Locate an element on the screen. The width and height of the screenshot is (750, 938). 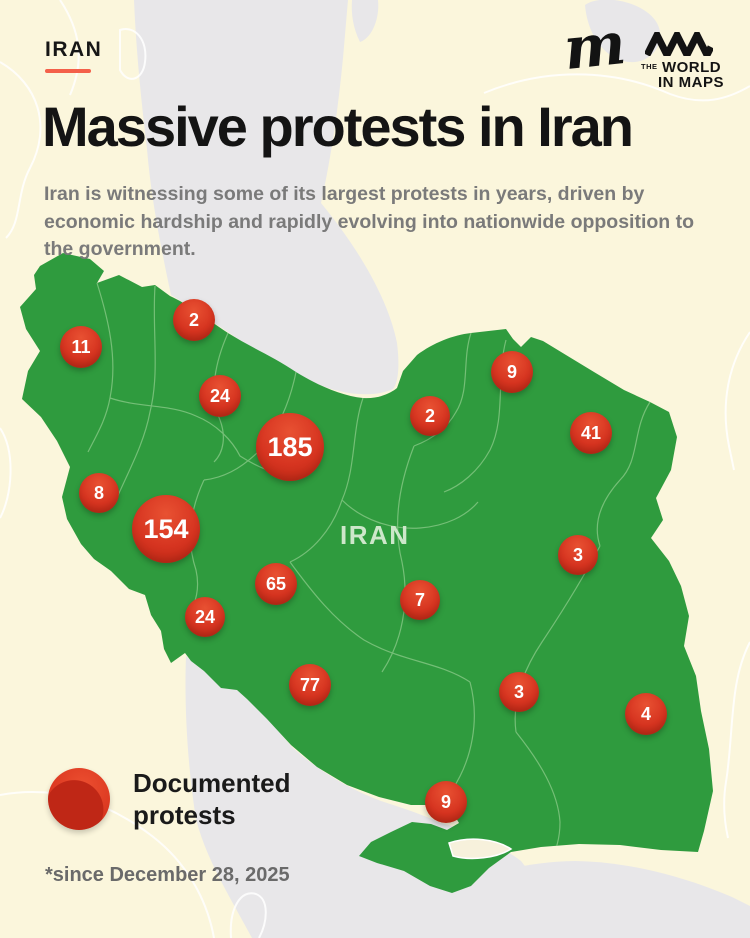
protest-count: 154 is located at coordinates (166, 528).